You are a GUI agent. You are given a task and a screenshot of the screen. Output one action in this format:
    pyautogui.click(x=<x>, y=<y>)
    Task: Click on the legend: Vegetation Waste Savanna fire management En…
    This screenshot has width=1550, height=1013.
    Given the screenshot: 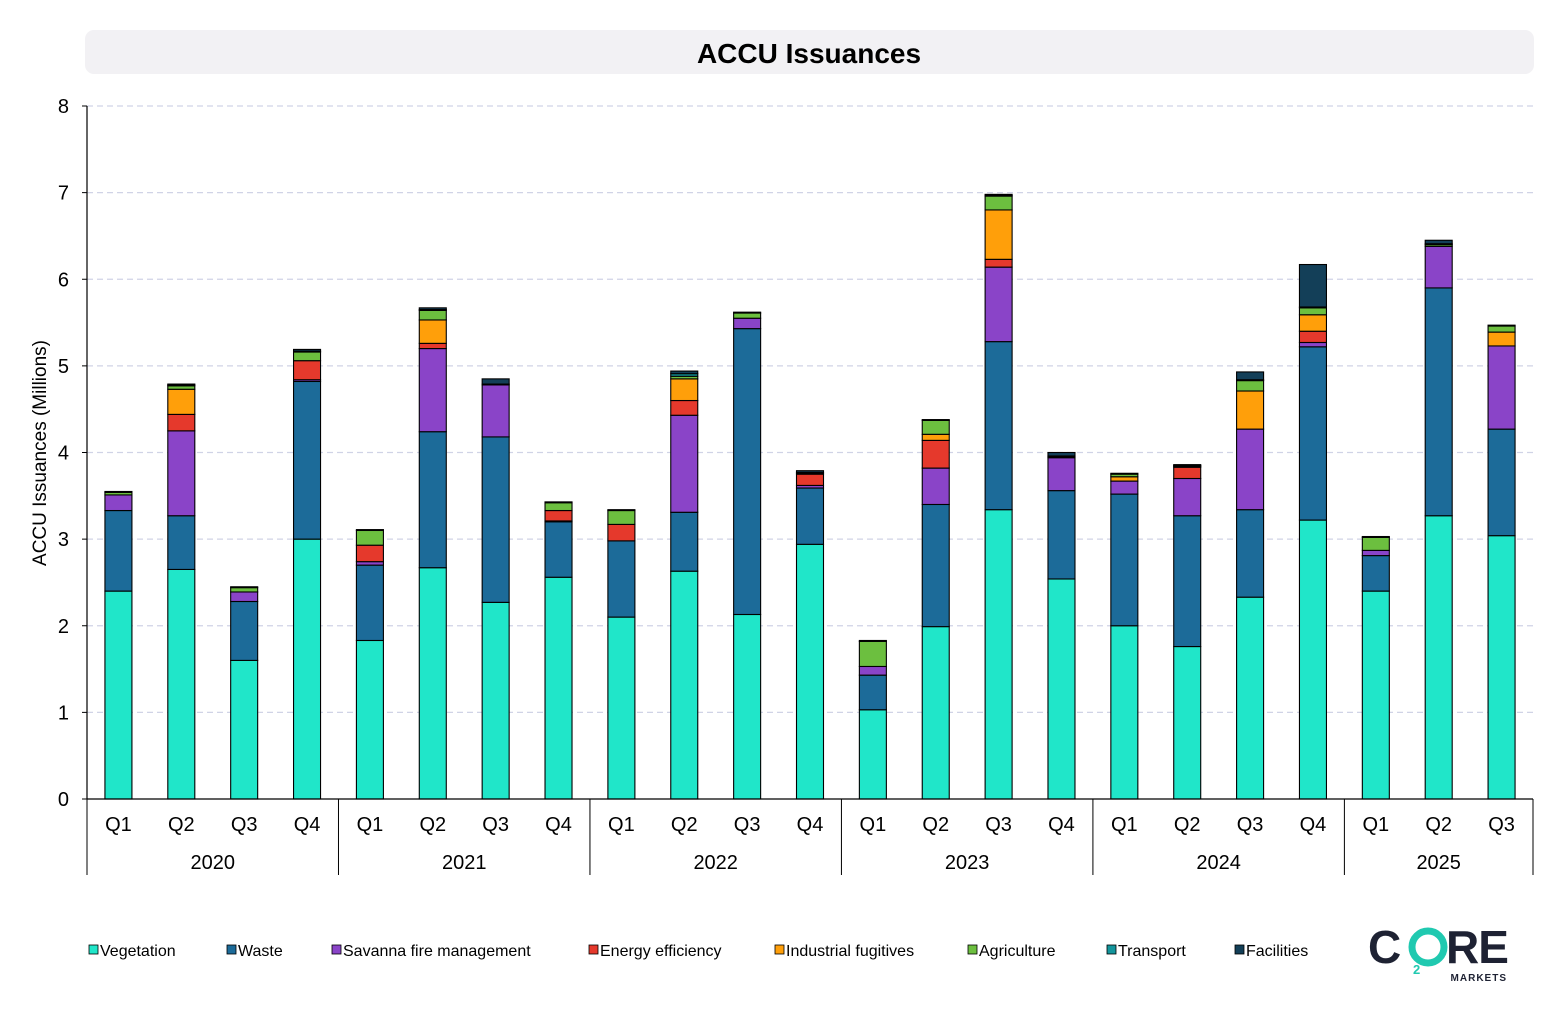 What is the action you would take?
    pyautogui.click(x=698, y=951)
    